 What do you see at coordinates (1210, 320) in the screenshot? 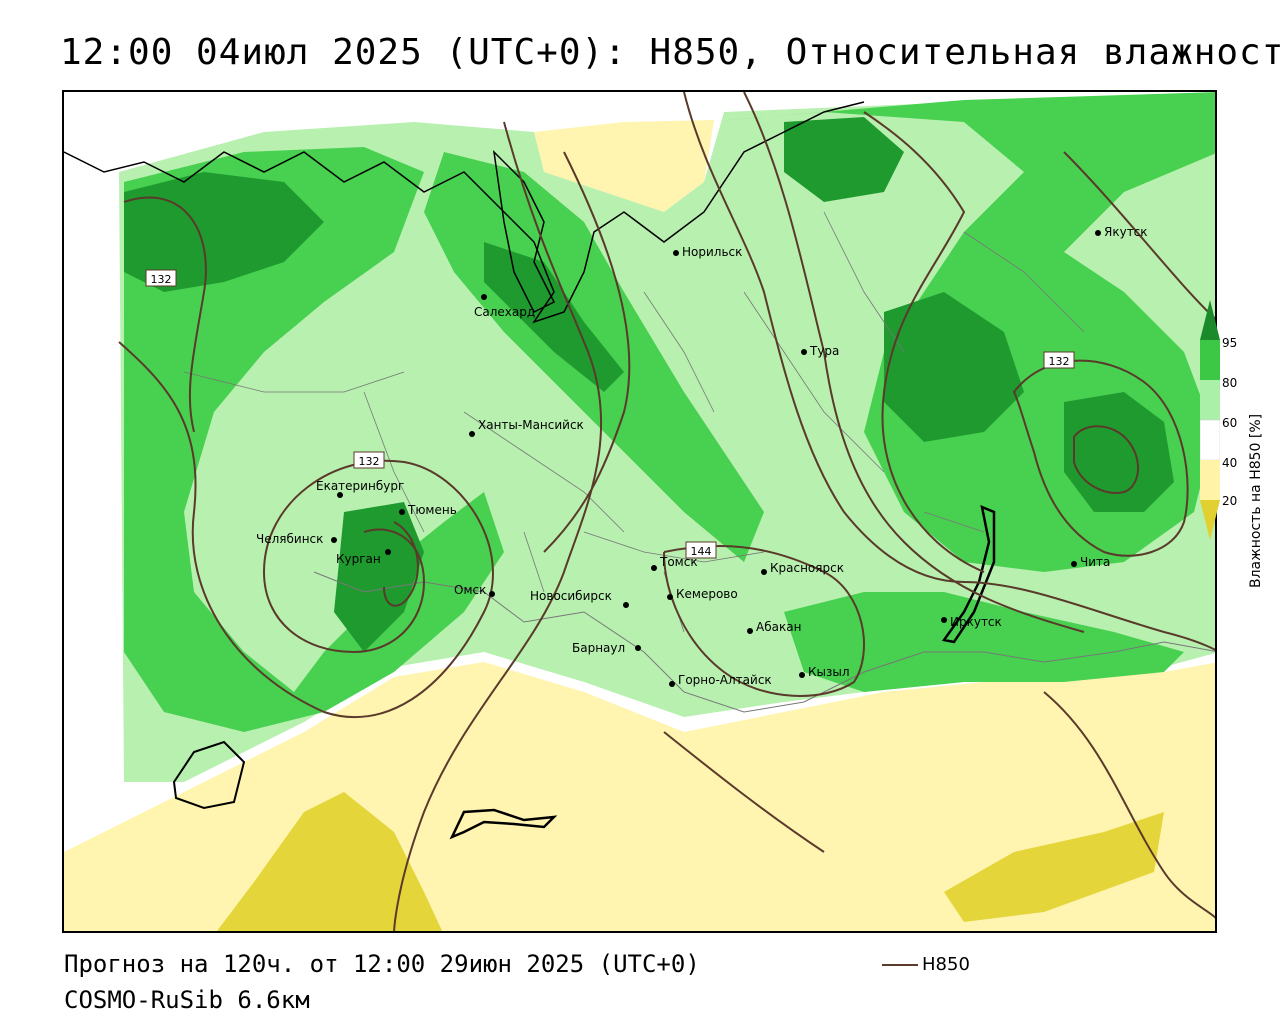
I see `colorbar-tip-top` at bounding box center [1210, 320].